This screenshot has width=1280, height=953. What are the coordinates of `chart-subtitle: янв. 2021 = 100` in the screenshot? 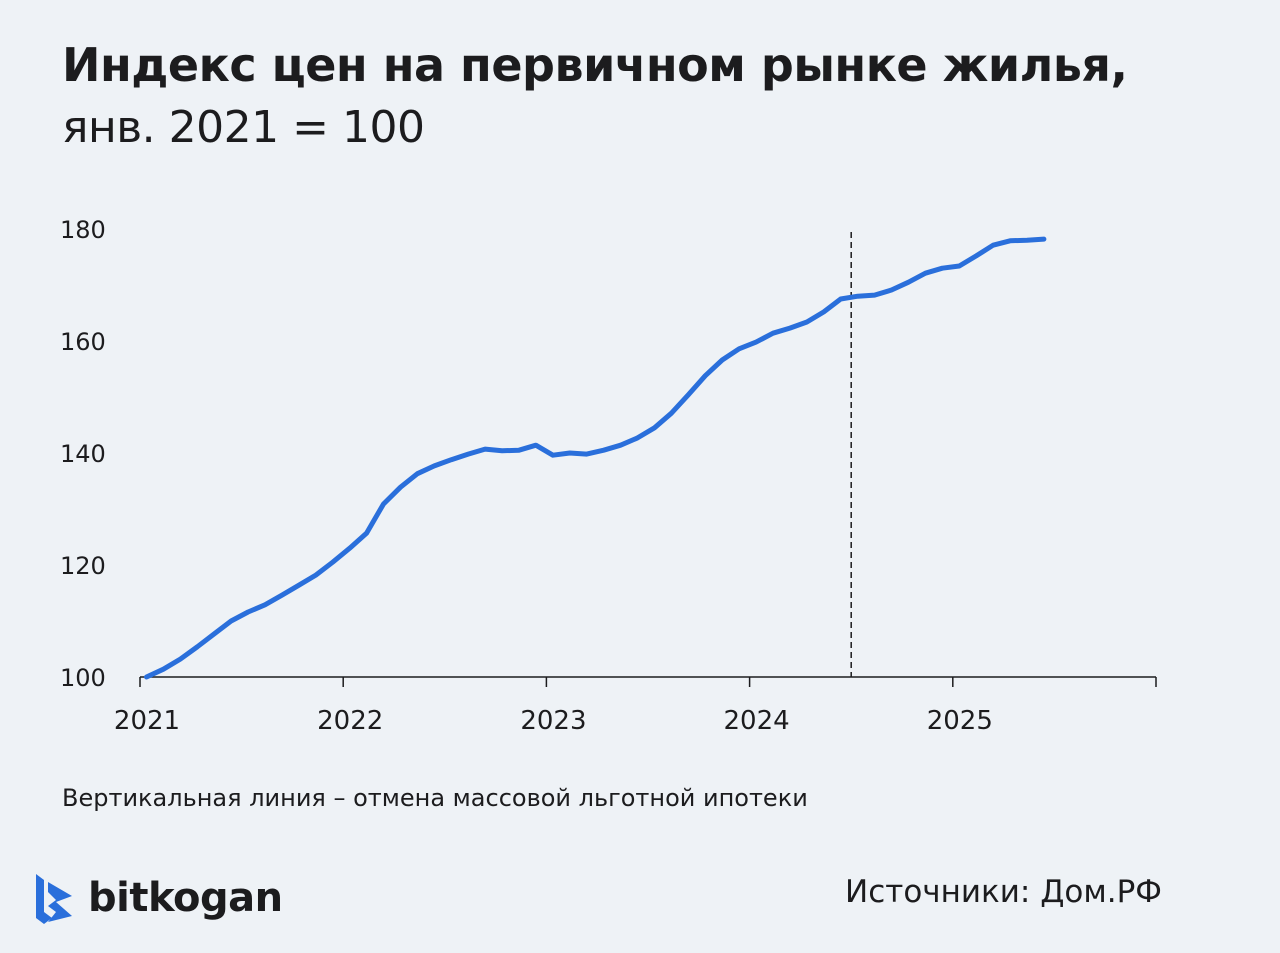 It's located at (243, 127).